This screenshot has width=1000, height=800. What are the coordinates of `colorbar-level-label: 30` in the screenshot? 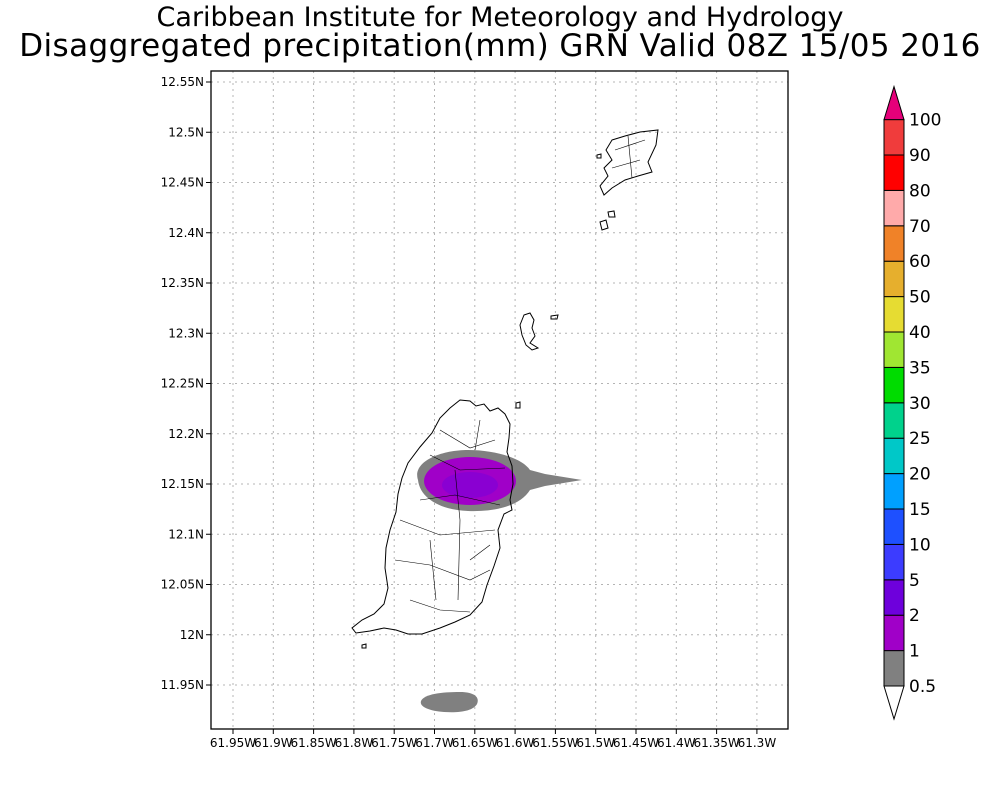 It's located at (920, 404).